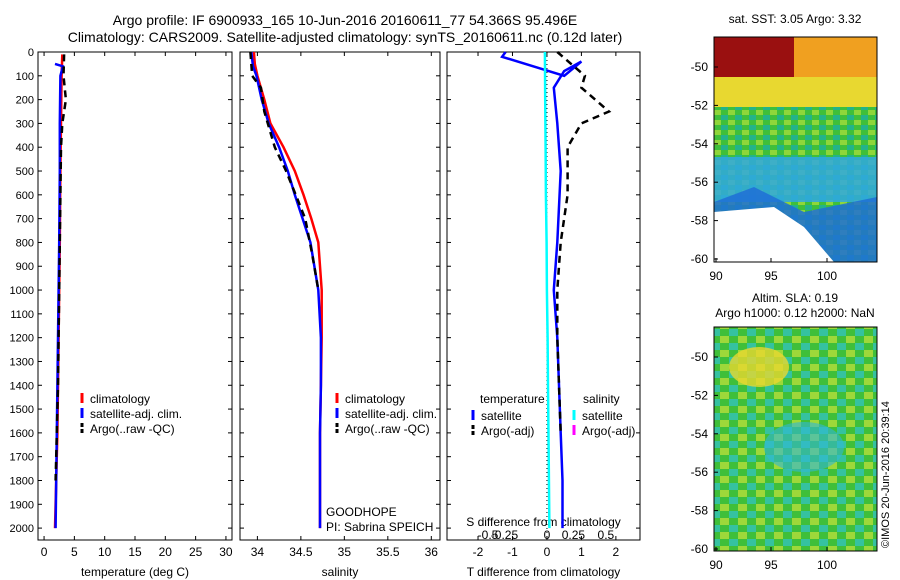 The image size is (900, 580). I want to click on x-tick-label: 34.5, so click(301, 552).